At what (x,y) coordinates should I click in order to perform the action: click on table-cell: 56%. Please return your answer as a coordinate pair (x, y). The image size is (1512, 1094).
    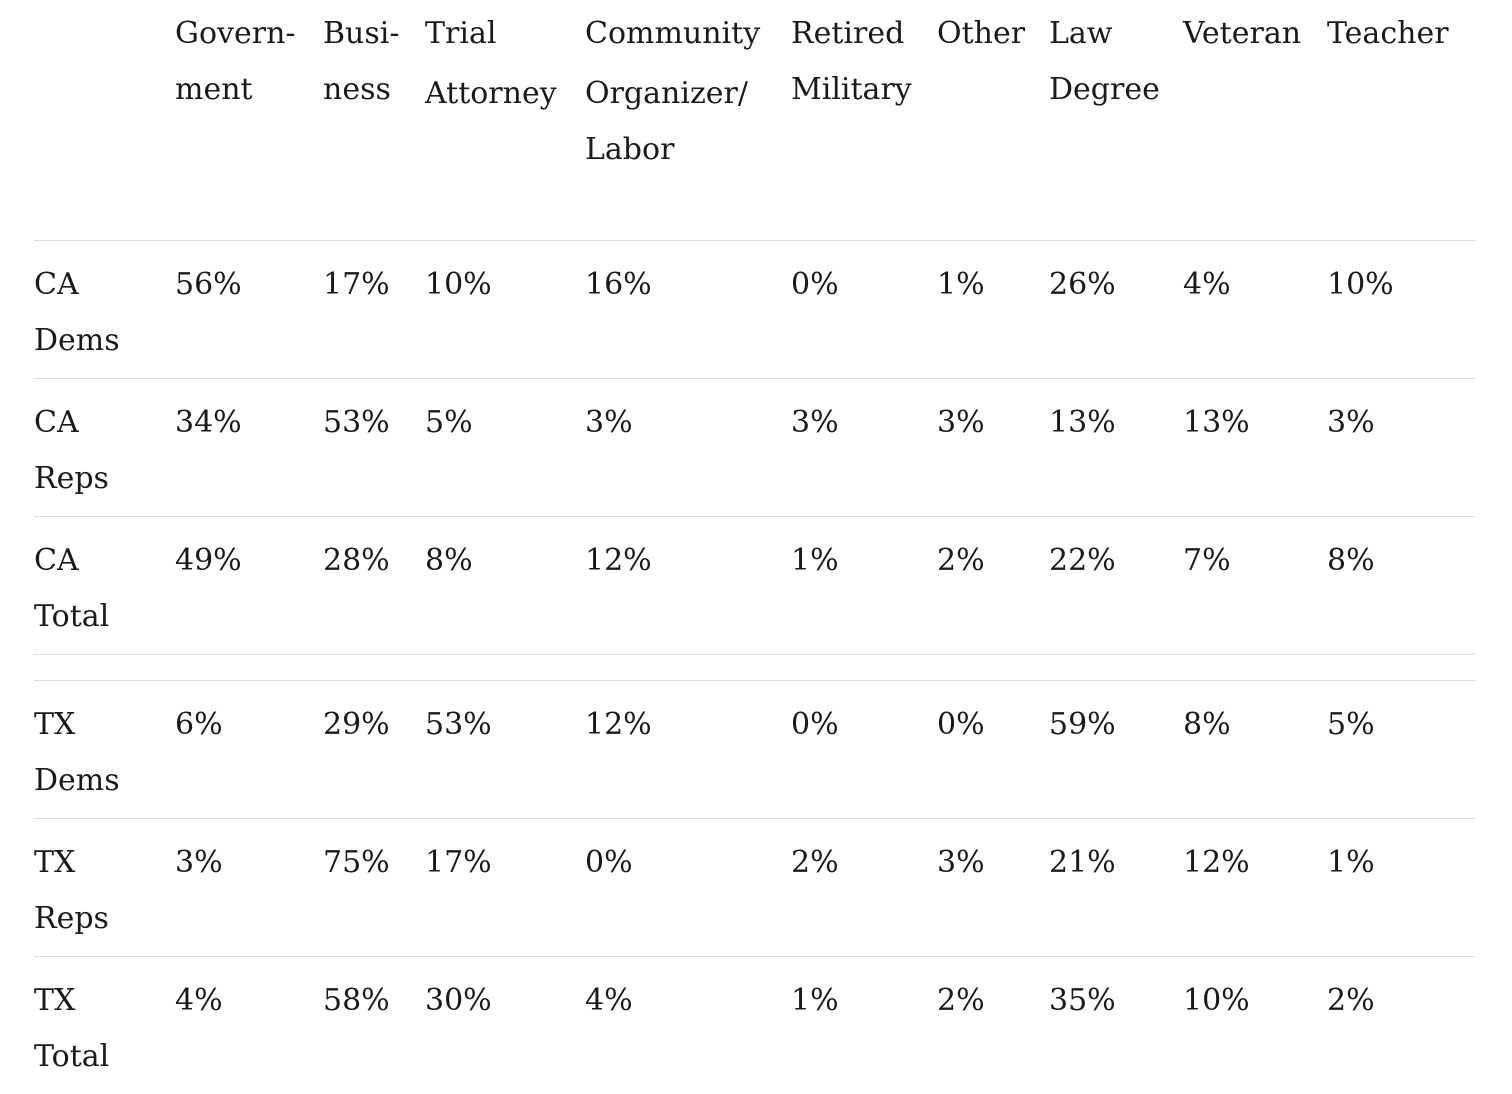
    Looking at the image, I should click on (208, 284).